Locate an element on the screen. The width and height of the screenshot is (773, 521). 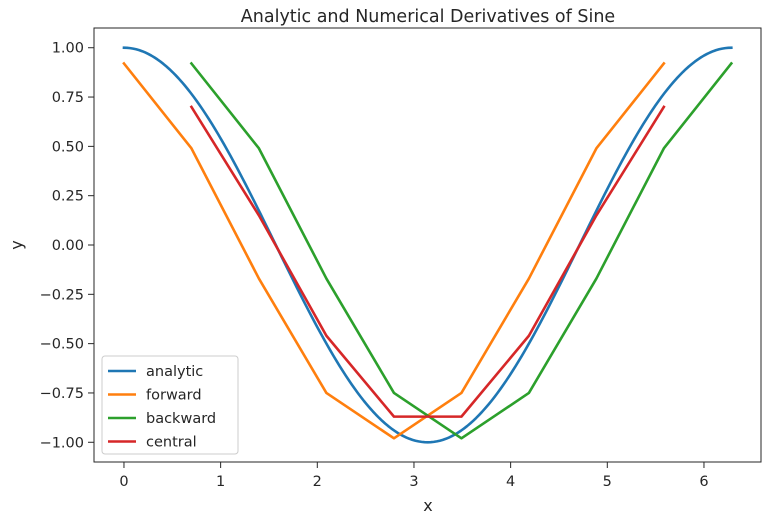
y-tick-label: 0.50 is located at coordinates (68, 147).